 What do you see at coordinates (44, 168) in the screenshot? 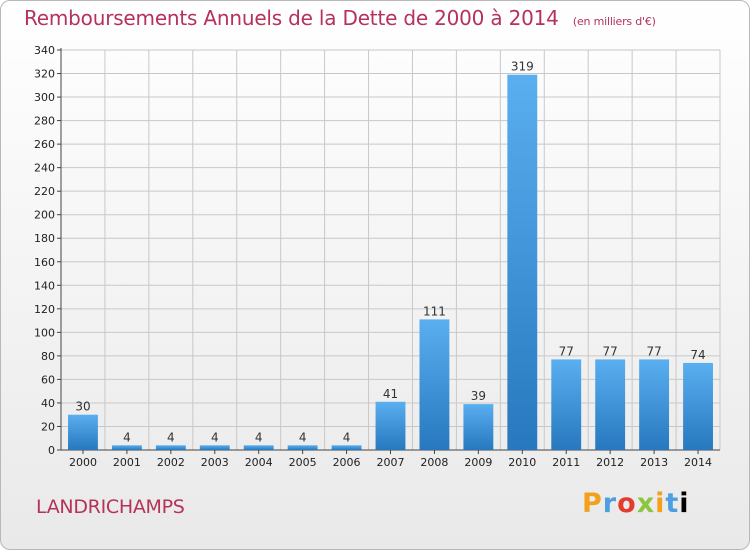
I see `y-tick-label: 240` at bounding box center [44, 168].